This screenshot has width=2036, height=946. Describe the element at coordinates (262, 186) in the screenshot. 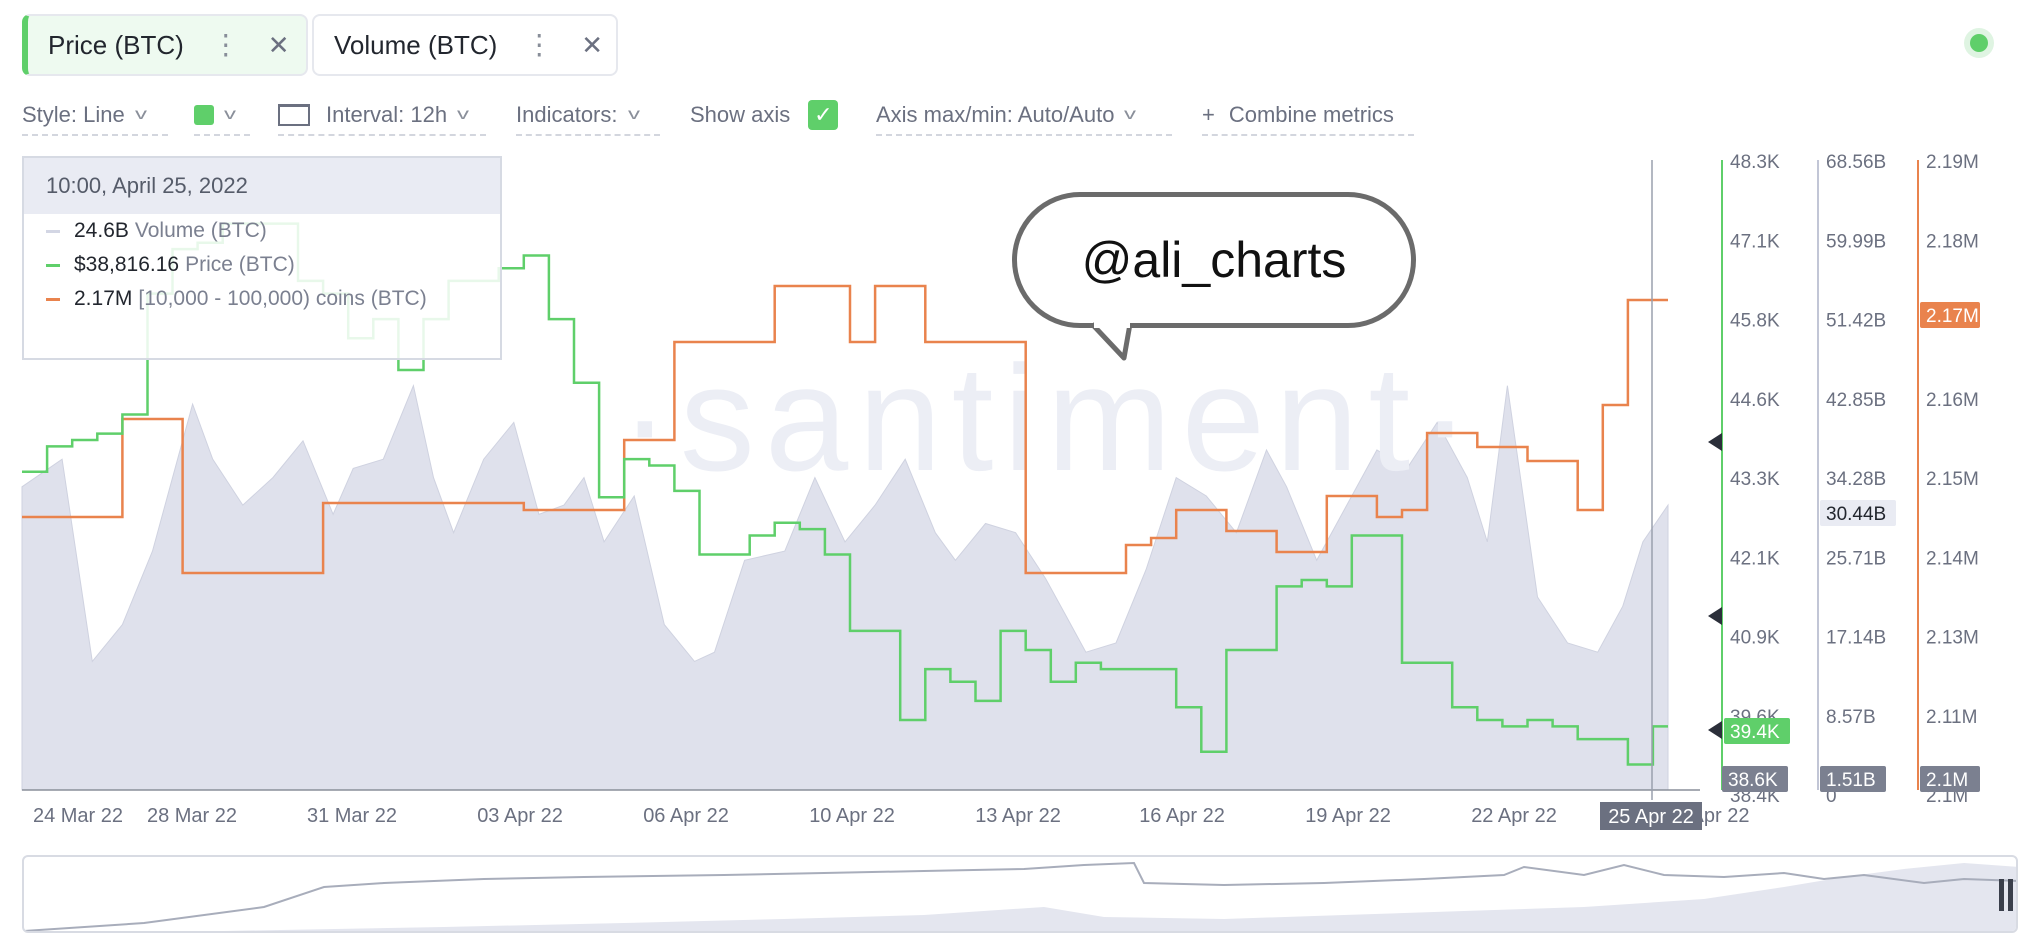

I see `tooltip-date: 10:00, April 25, 2022` at that location.